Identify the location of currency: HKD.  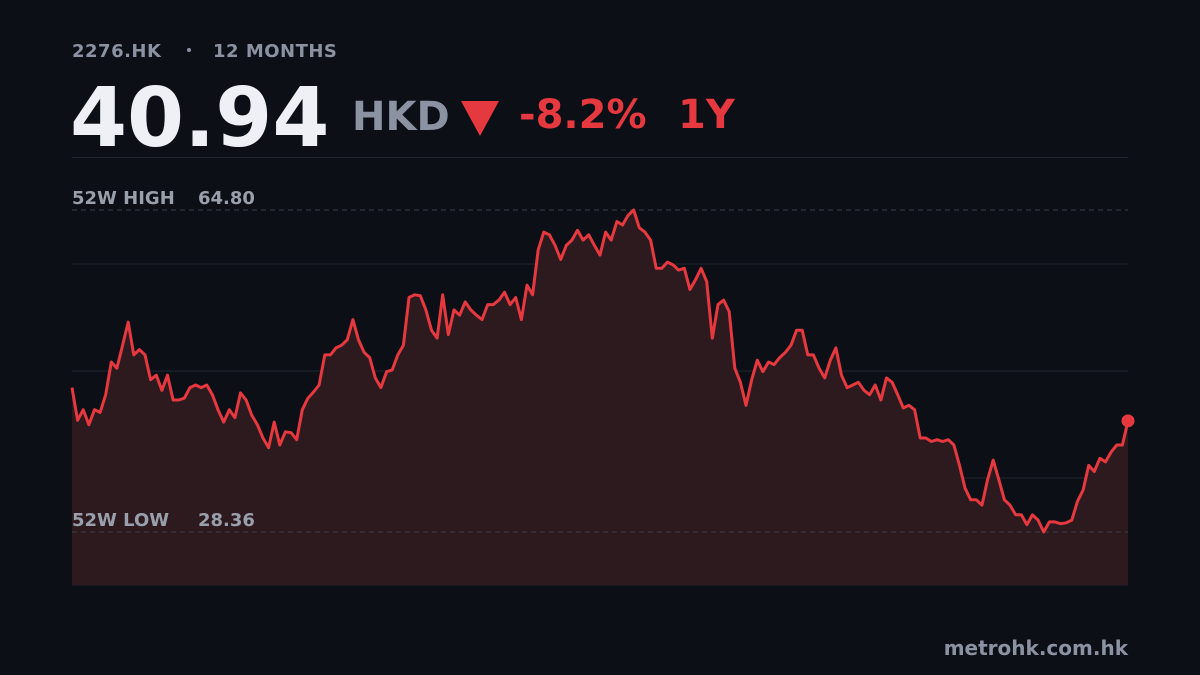
(401, 117).